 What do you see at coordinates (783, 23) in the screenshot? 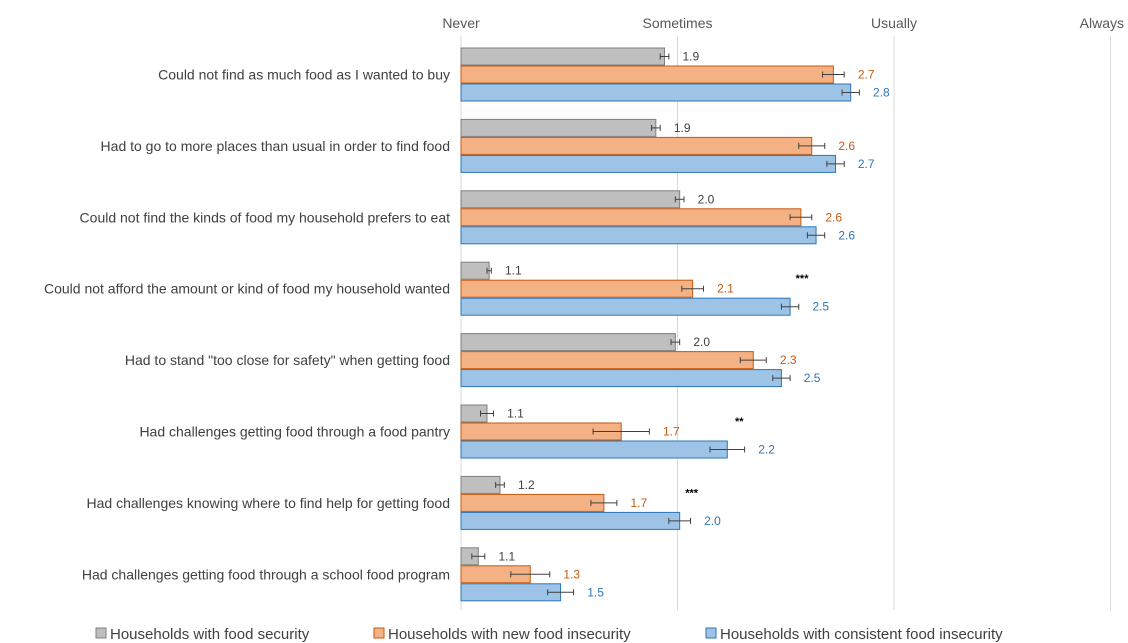
I see `x-axis-ticks: Never Sometimes Usually Always` at bounding box center [783, 23].